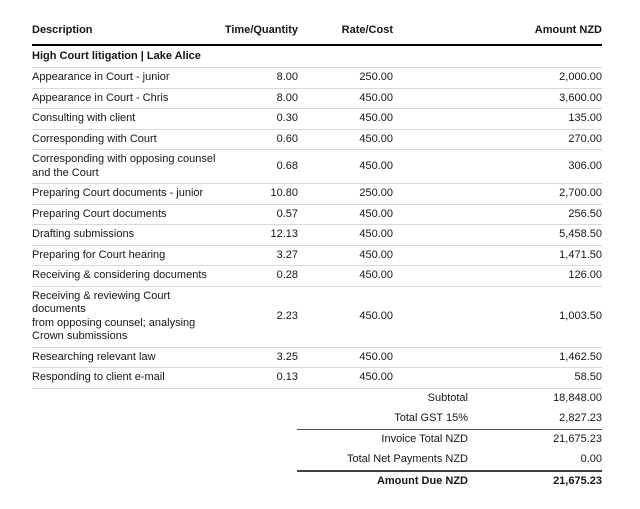 Image resolution: width=640 pixels, height=509 pixels. Describe the element at coordinates (580, 418) in the screenshot. I see `gst-value: 2,827.23` at that location.